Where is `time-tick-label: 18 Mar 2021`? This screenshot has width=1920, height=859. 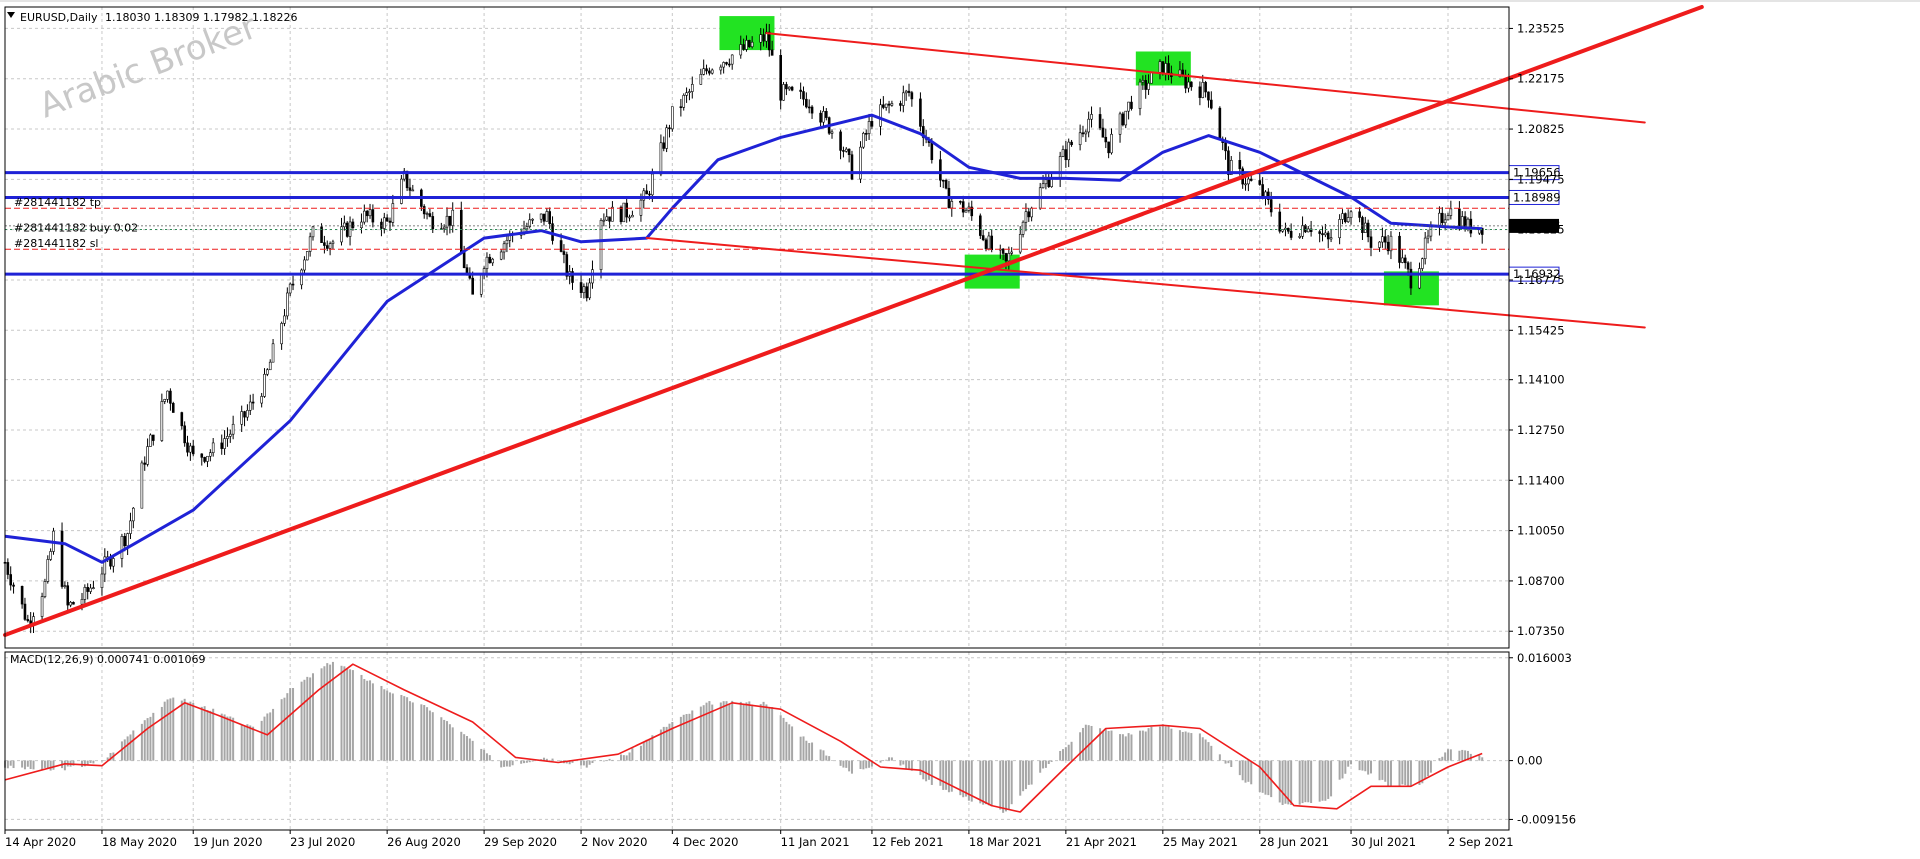 time-tick-label: 18 Mar 2021 is located at coordinates (1005, 842).